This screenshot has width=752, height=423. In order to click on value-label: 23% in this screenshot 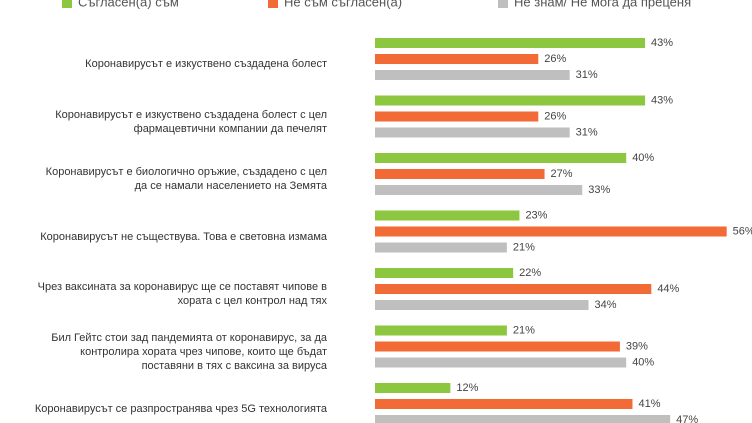, I will do `click(536, 215)`.